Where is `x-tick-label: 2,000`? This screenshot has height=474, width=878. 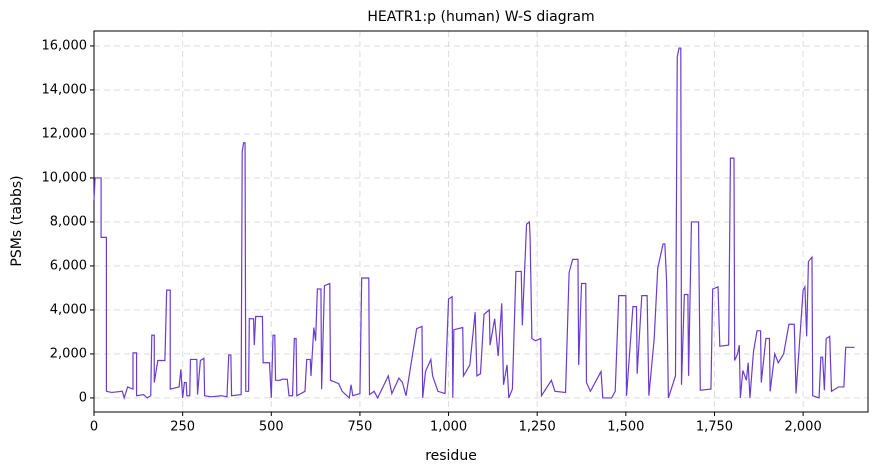 x-tick-label: 2,000 is located at coordinates (803, 427).